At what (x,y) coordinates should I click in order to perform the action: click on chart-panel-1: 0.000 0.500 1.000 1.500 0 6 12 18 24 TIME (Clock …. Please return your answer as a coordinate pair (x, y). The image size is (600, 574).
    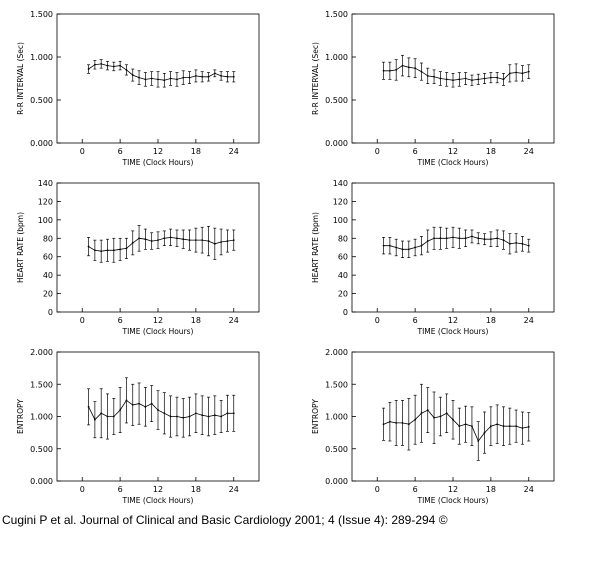
    Looking at the image, I should click on (138, 88).